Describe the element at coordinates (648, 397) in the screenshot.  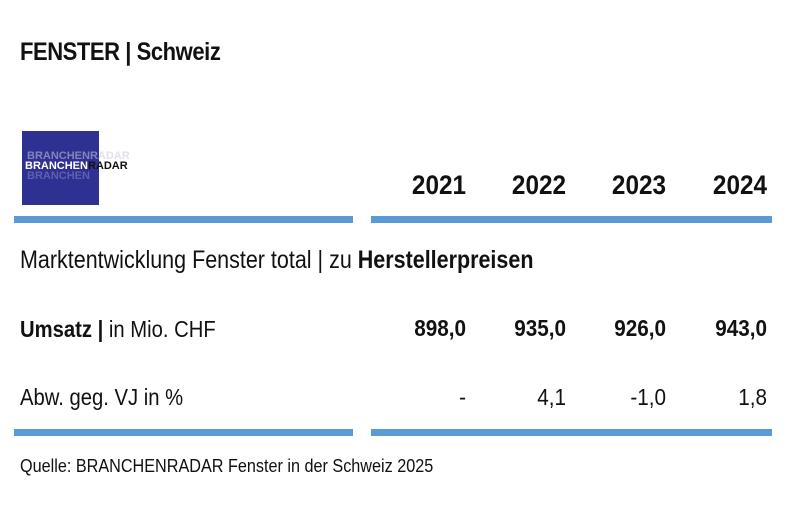
I see `abweichung-2023-value: -1,0` at that location.